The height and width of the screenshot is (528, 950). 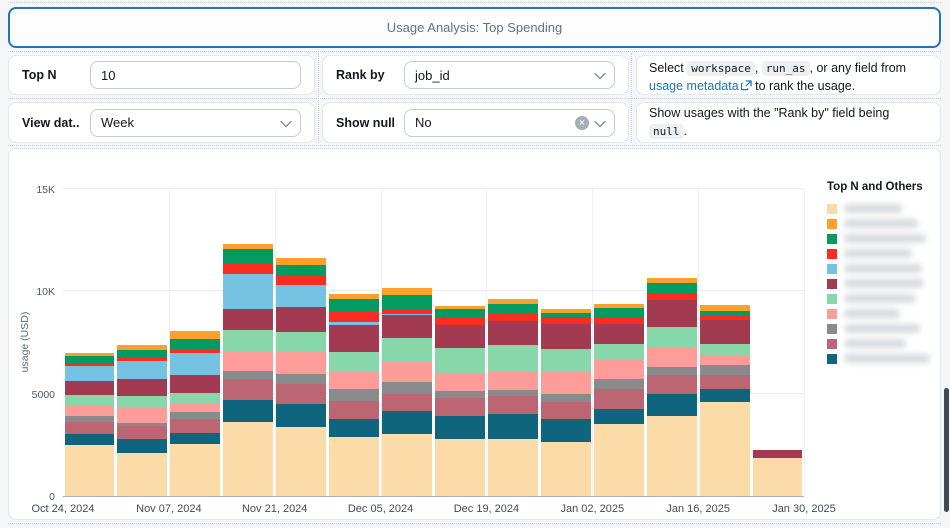 I want to click on stacked-bar-Dec 19, 2024, so click(x=512, y=342).